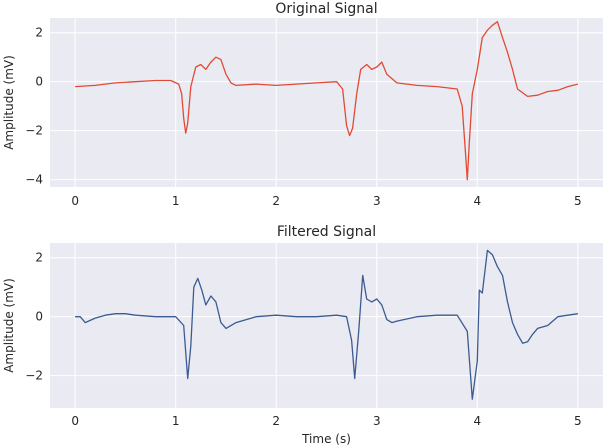 The image size is (610, 448). I want to click on chart-title: Original Signal, so click(326, 9).